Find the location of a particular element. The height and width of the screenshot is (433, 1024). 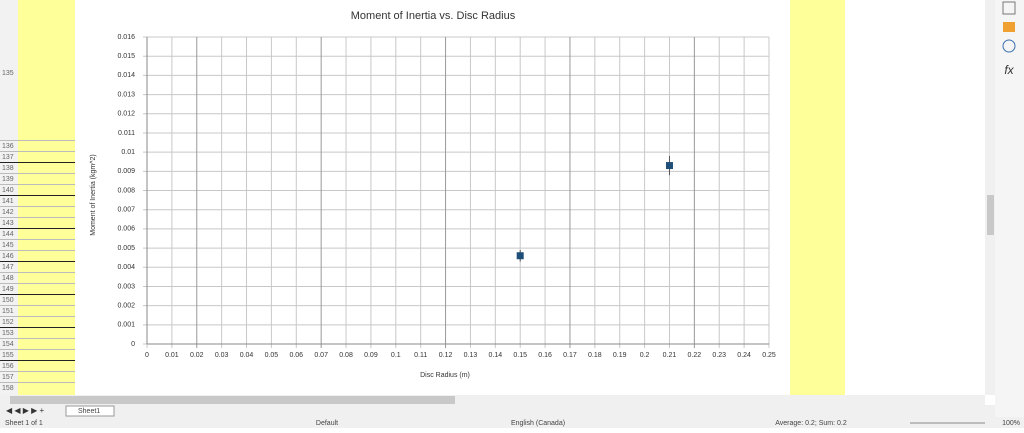

sidebar is located at coordinates (1009, 214).